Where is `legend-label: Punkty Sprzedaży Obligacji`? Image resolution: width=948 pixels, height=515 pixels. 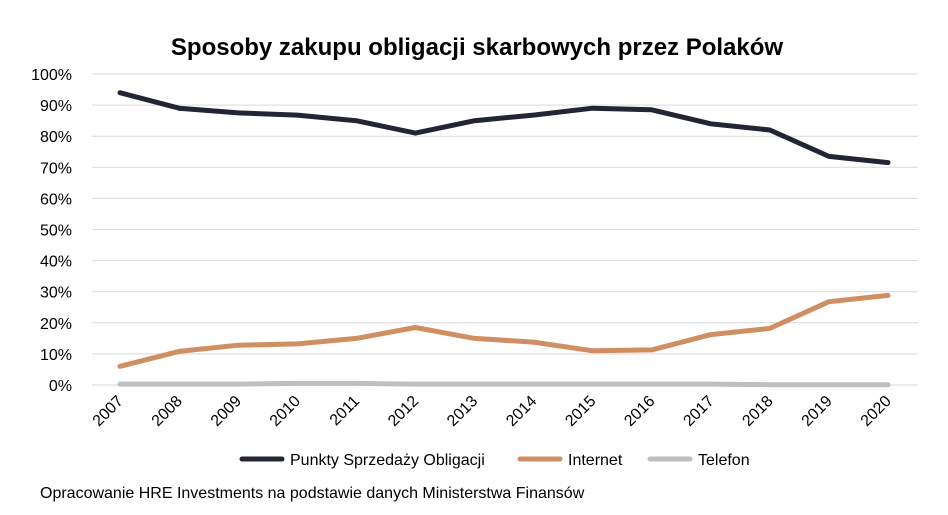
legend-label: Punkty Sprzedaży Obligacji is located at coordinates (387, 460).